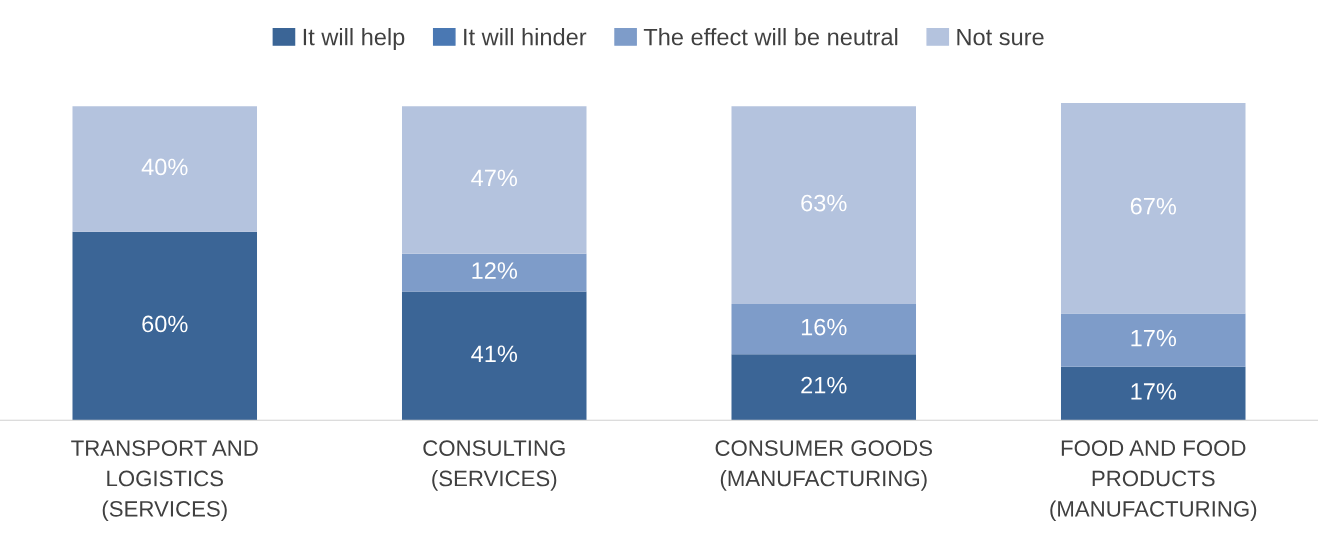  I want to click on data-label: 60%, so click(165, 324).